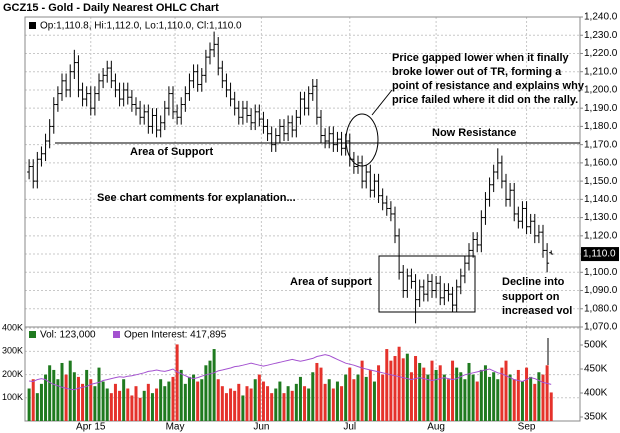  I want to click on y-tick-label: 1,170.0, so click(601, 144).